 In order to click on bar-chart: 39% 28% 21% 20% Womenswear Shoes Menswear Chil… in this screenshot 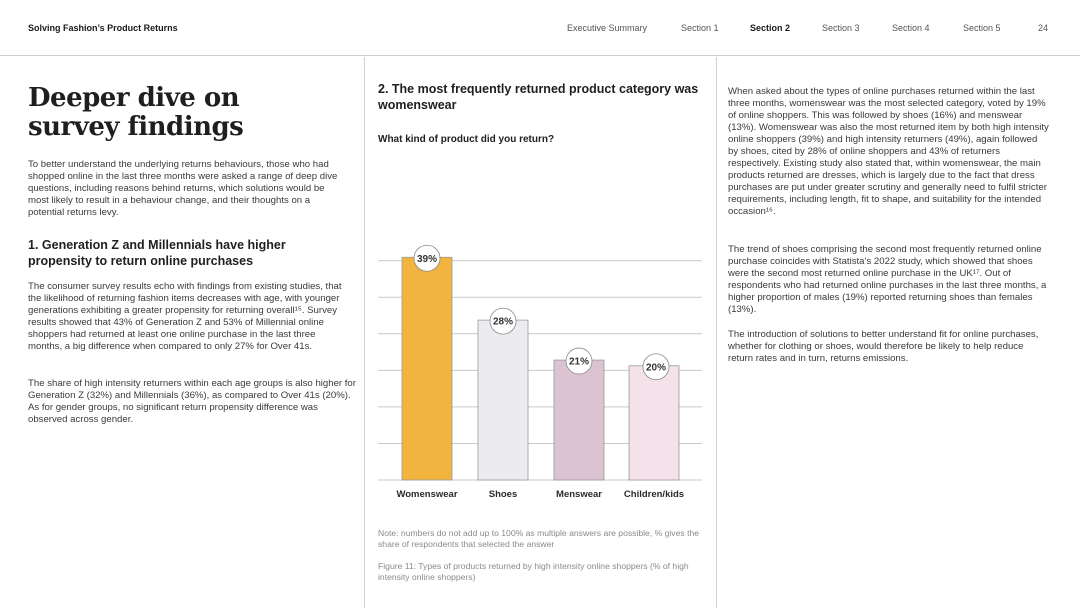, I will do `click(540, 372)`.